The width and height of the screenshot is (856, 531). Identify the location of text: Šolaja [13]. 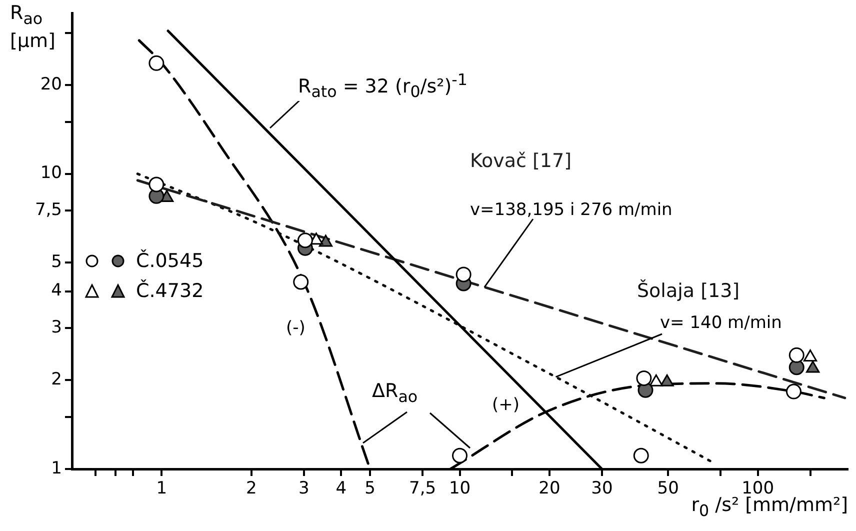
(688, 291).